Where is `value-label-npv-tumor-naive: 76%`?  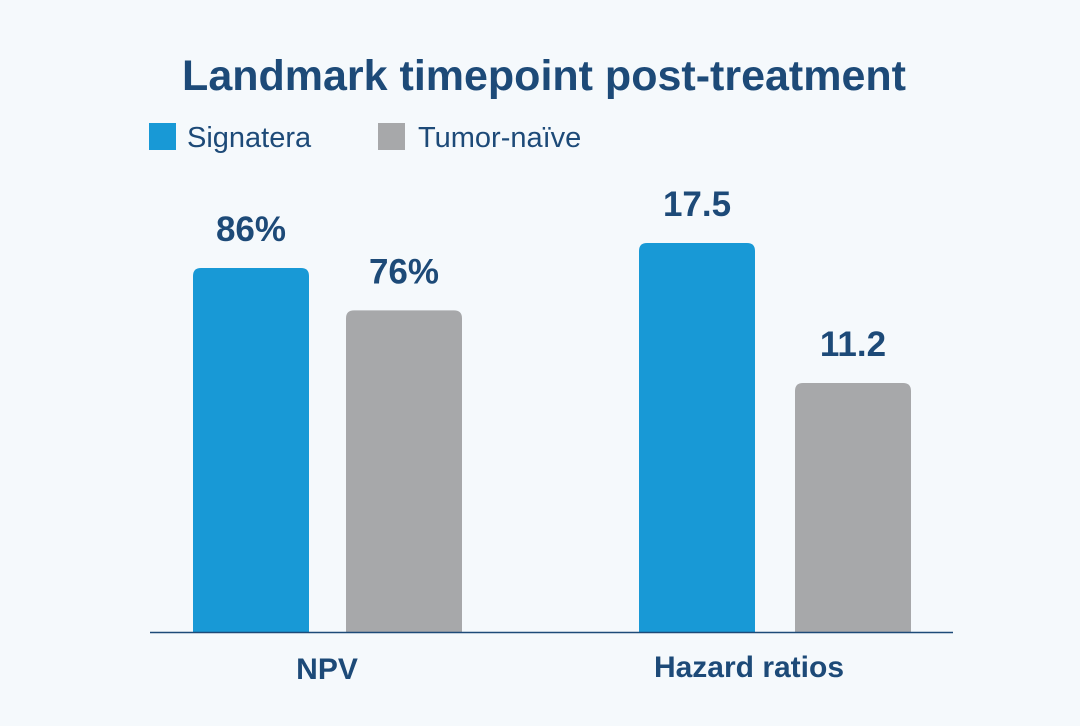 value-label-npv-tumor-naive: 76% is located at coordinates (404, 271).